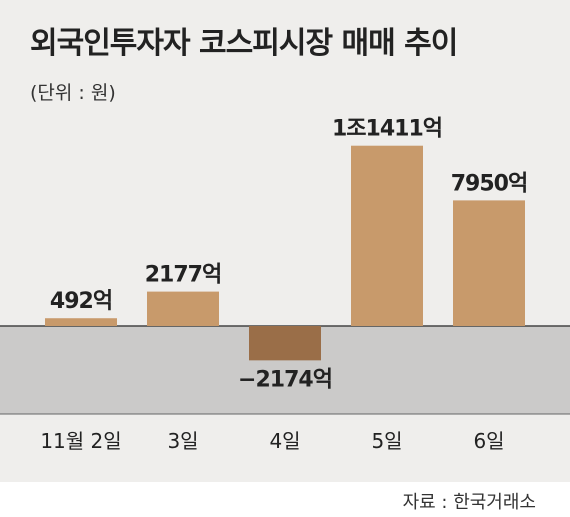 This screenshot has height=517, width=570. What do you see at coordinates (285, 379) in the screenshot?
I see `value-label-3: −2174억` at bounding box center [285, 379].